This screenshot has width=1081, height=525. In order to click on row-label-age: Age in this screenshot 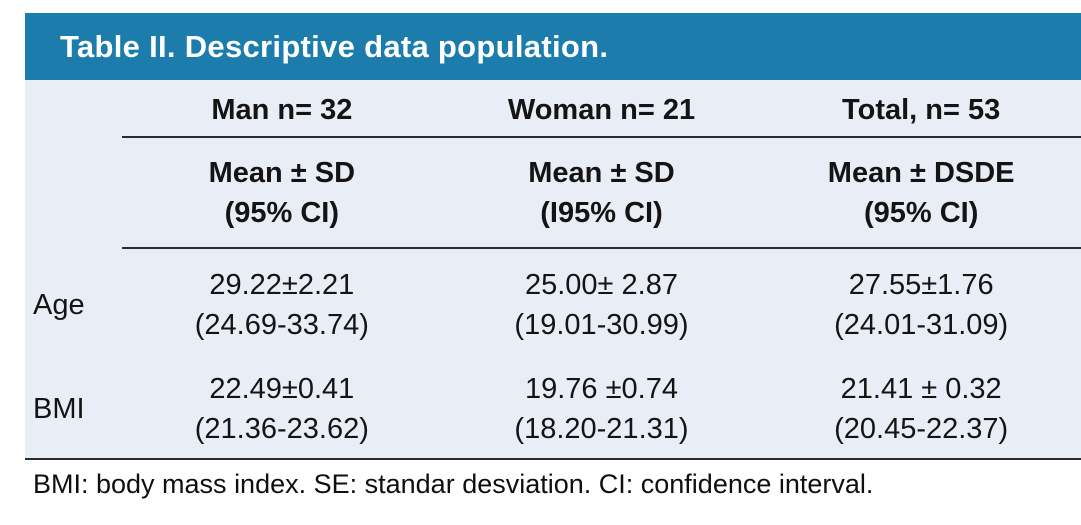, I will do `click(59, 304)`.